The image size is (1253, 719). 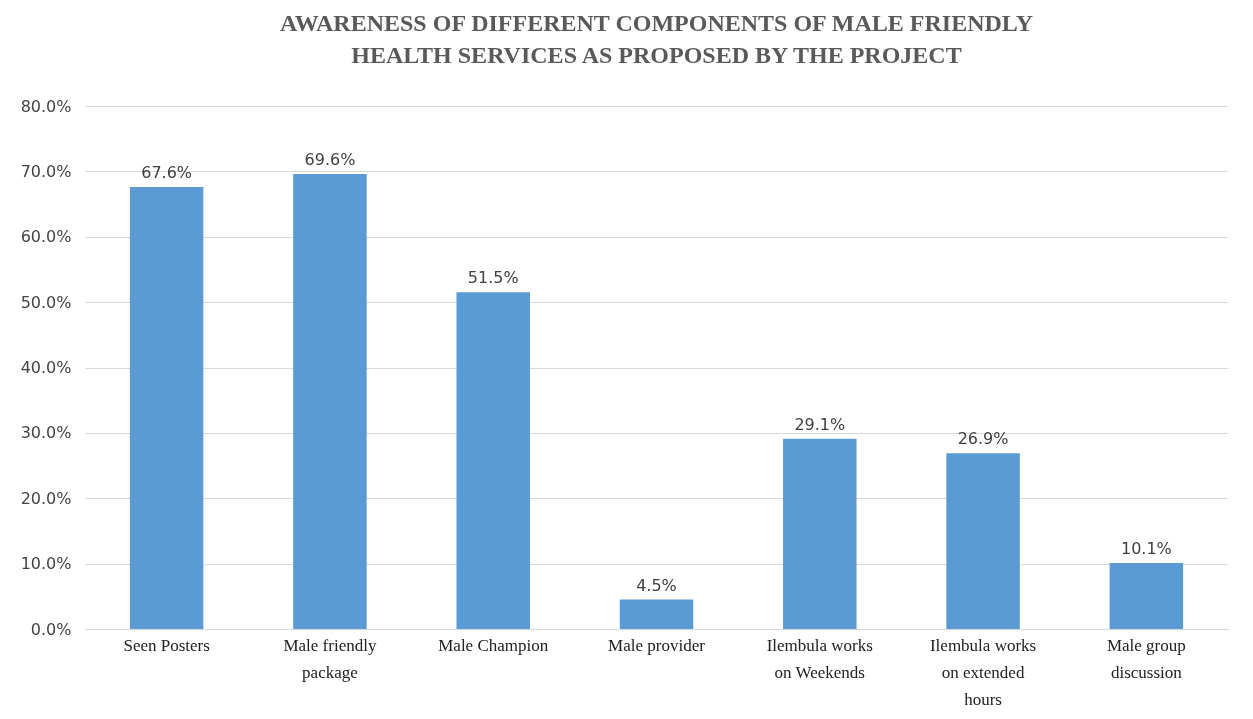 What do you see at coordinates (51, 629) in the screenshot?
I see `y-tick-label: 0.0%` at bounding box center [51, 629].